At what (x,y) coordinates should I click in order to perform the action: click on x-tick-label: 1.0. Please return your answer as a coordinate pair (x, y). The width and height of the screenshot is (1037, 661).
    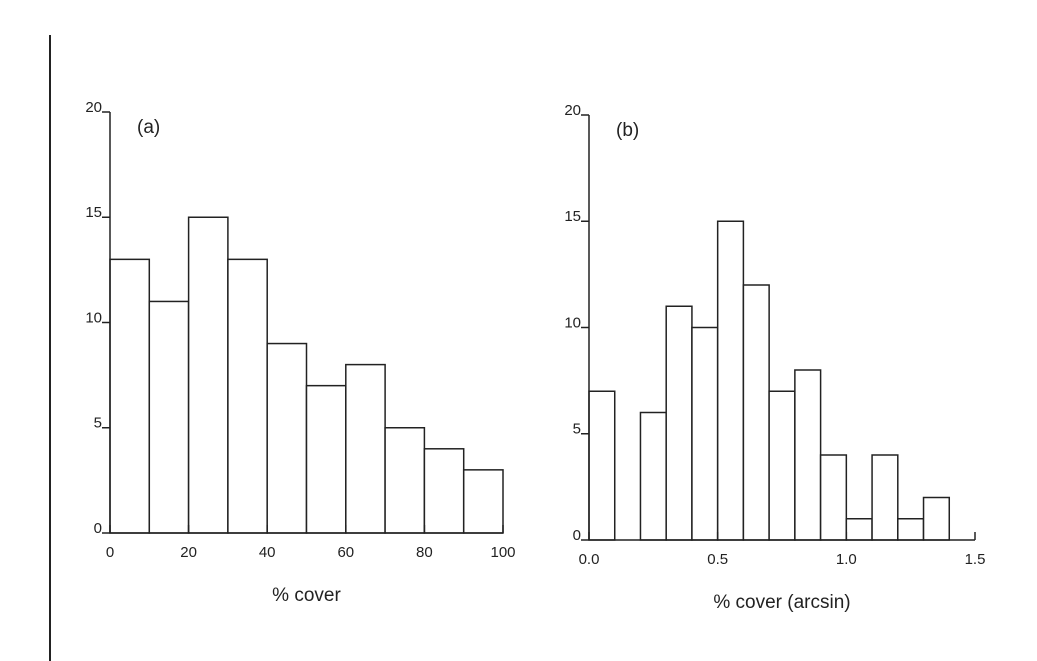
    Looking at the image, I should click on (846, 559).